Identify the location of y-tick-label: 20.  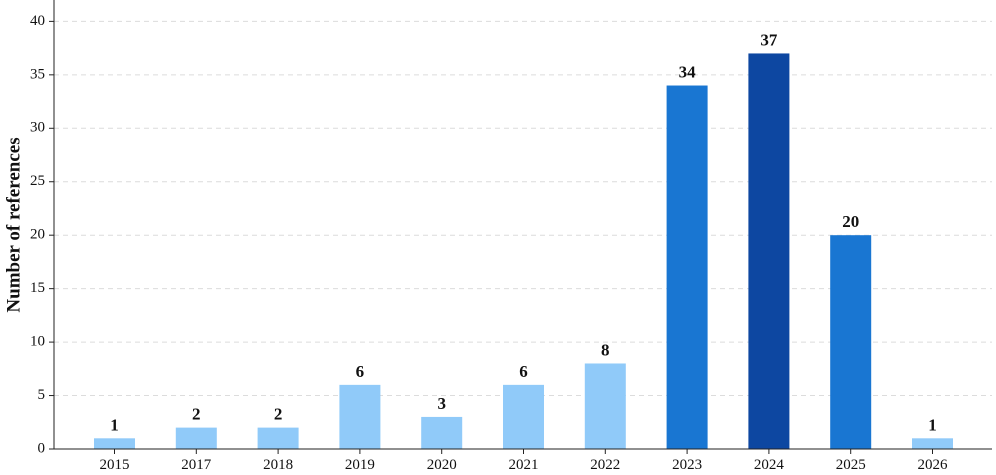
(37, 235).